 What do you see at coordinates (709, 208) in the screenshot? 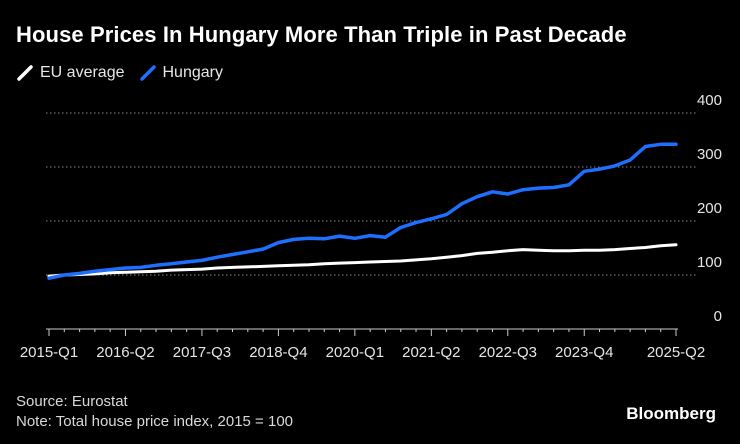
I see `y-tick-label-200: 200` at bounding box center [709, 208].